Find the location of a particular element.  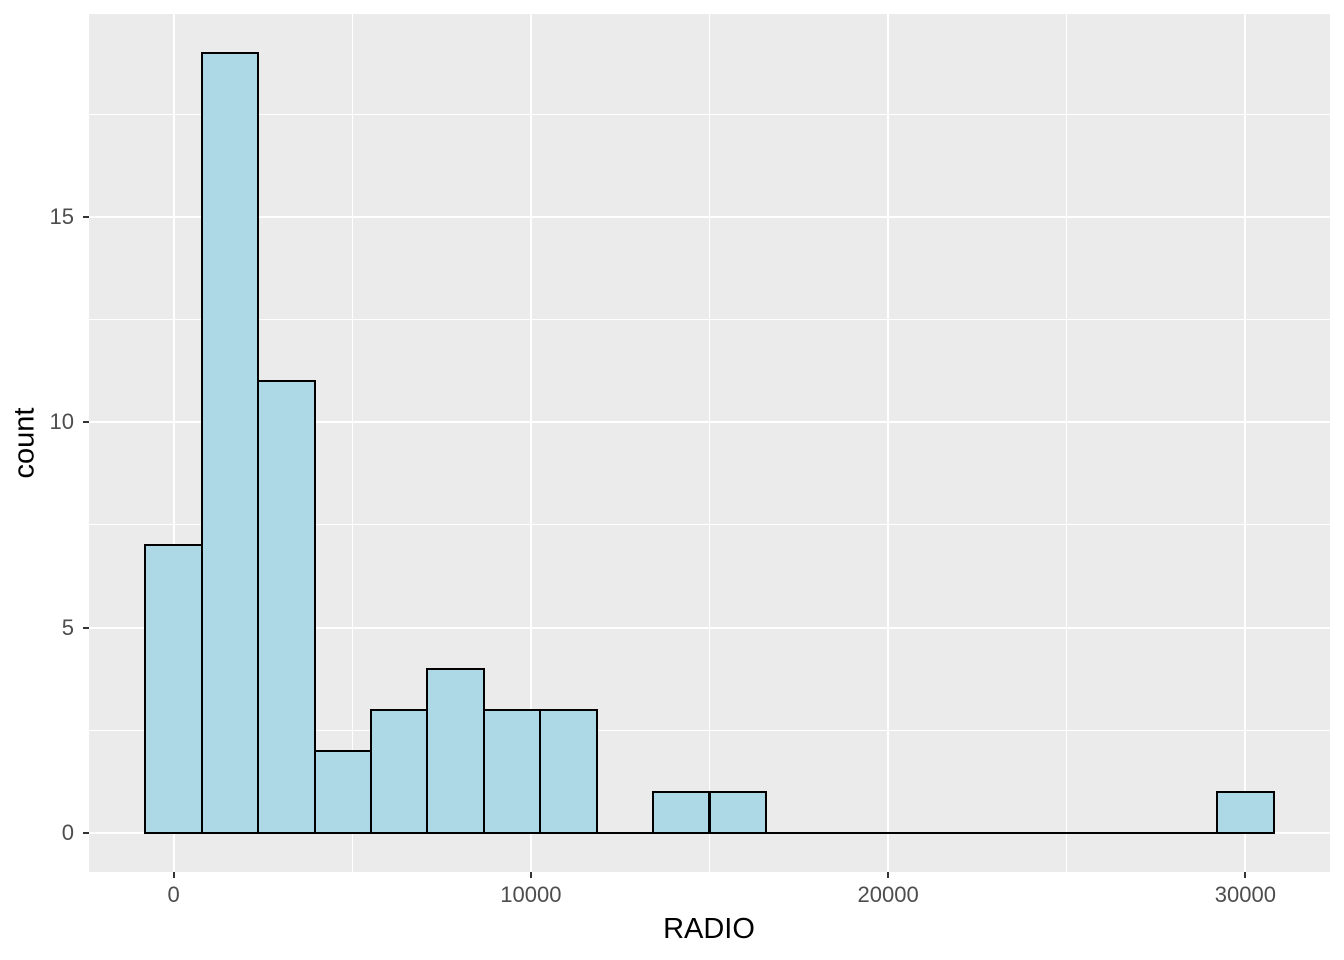

x-tick-label: 10000 is located at coordinates (531, 894).